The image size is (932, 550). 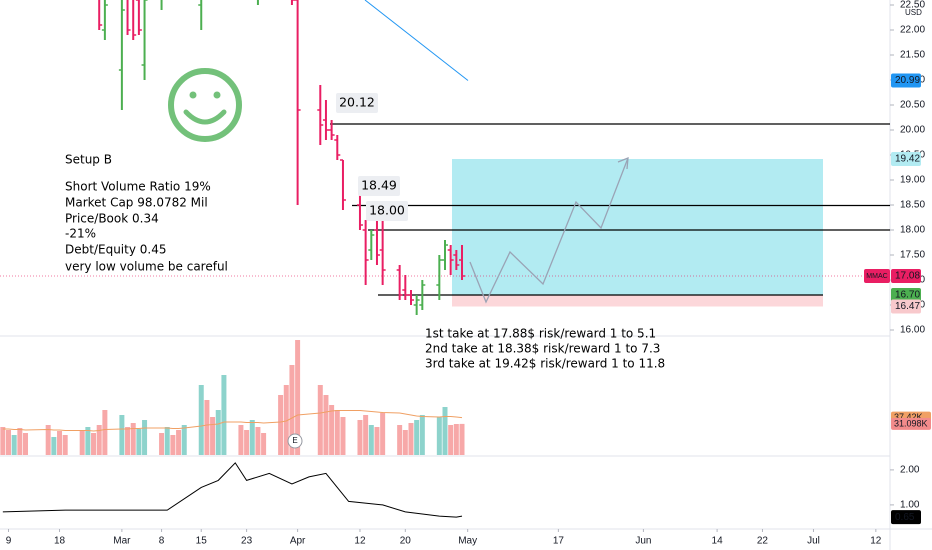 What do you see at coordinates (122, 541) in the screenshot?
I see `x-tick-label: Mar` at bounding box center [122, 541].